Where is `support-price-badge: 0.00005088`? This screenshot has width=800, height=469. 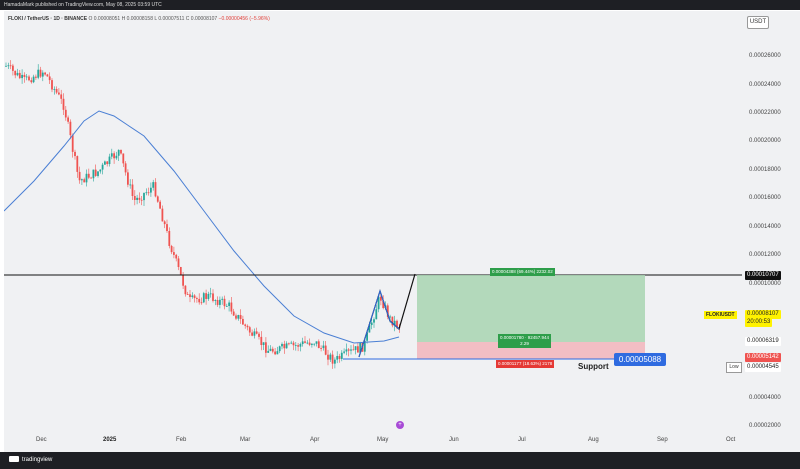
support-price-badge: 0.00005088 is located at coordinates (640, 359).